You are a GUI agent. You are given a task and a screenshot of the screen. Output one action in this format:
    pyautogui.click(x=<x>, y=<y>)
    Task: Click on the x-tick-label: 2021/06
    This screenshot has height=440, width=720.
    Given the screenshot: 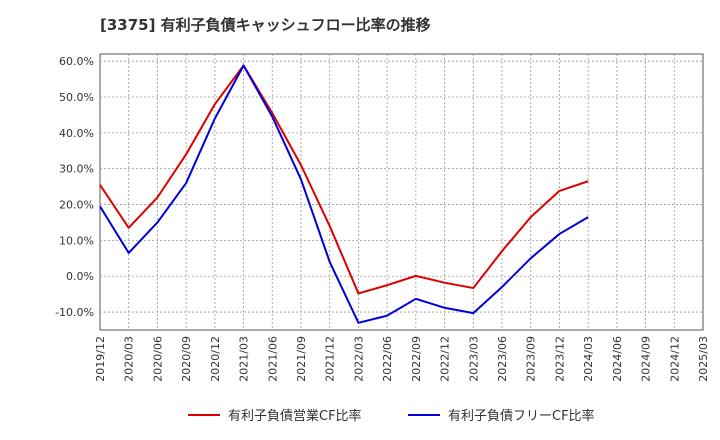 What is the action you would take?
    pyautogui.click(x=272, y=359)
    